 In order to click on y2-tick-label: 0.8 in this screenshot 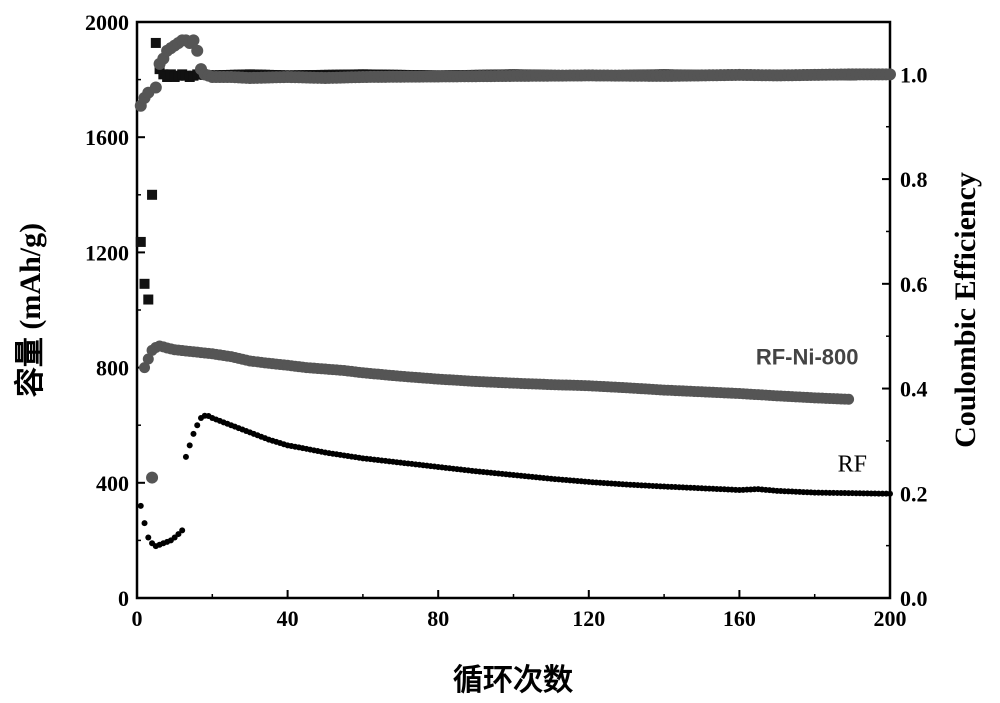, I will do `click(914, 179)`.